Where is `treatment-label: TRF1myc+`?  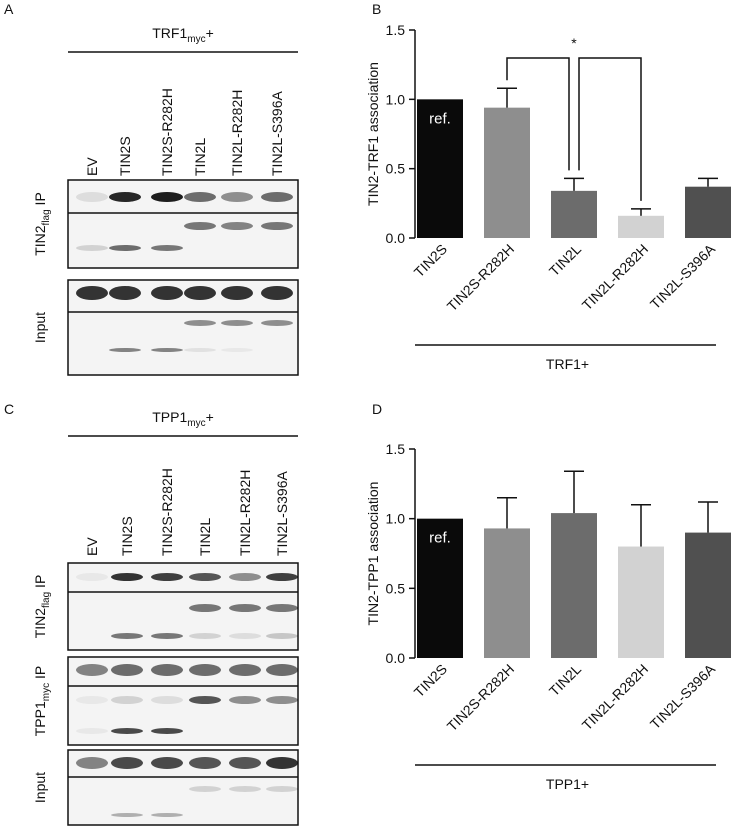 treatment-label: TRF1myc+ is located at coordinates (183, 35).